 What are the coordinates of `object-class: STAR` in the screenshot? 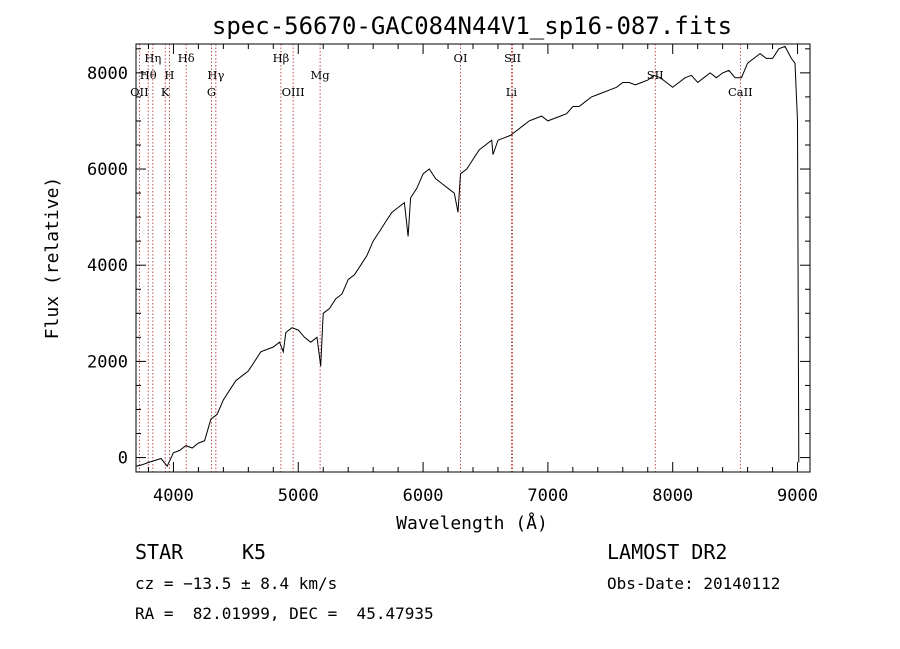 It's located at (159, 552).